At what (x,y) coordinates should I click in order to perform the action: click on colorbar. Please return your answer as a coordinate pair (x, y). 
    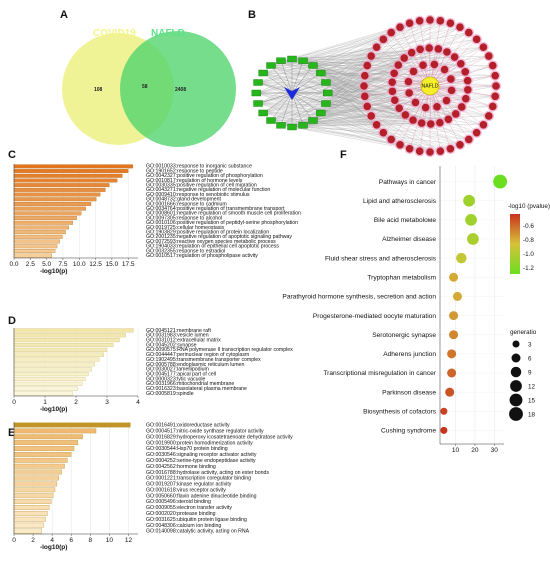
    Looking at the image, I should click on (515, 244).